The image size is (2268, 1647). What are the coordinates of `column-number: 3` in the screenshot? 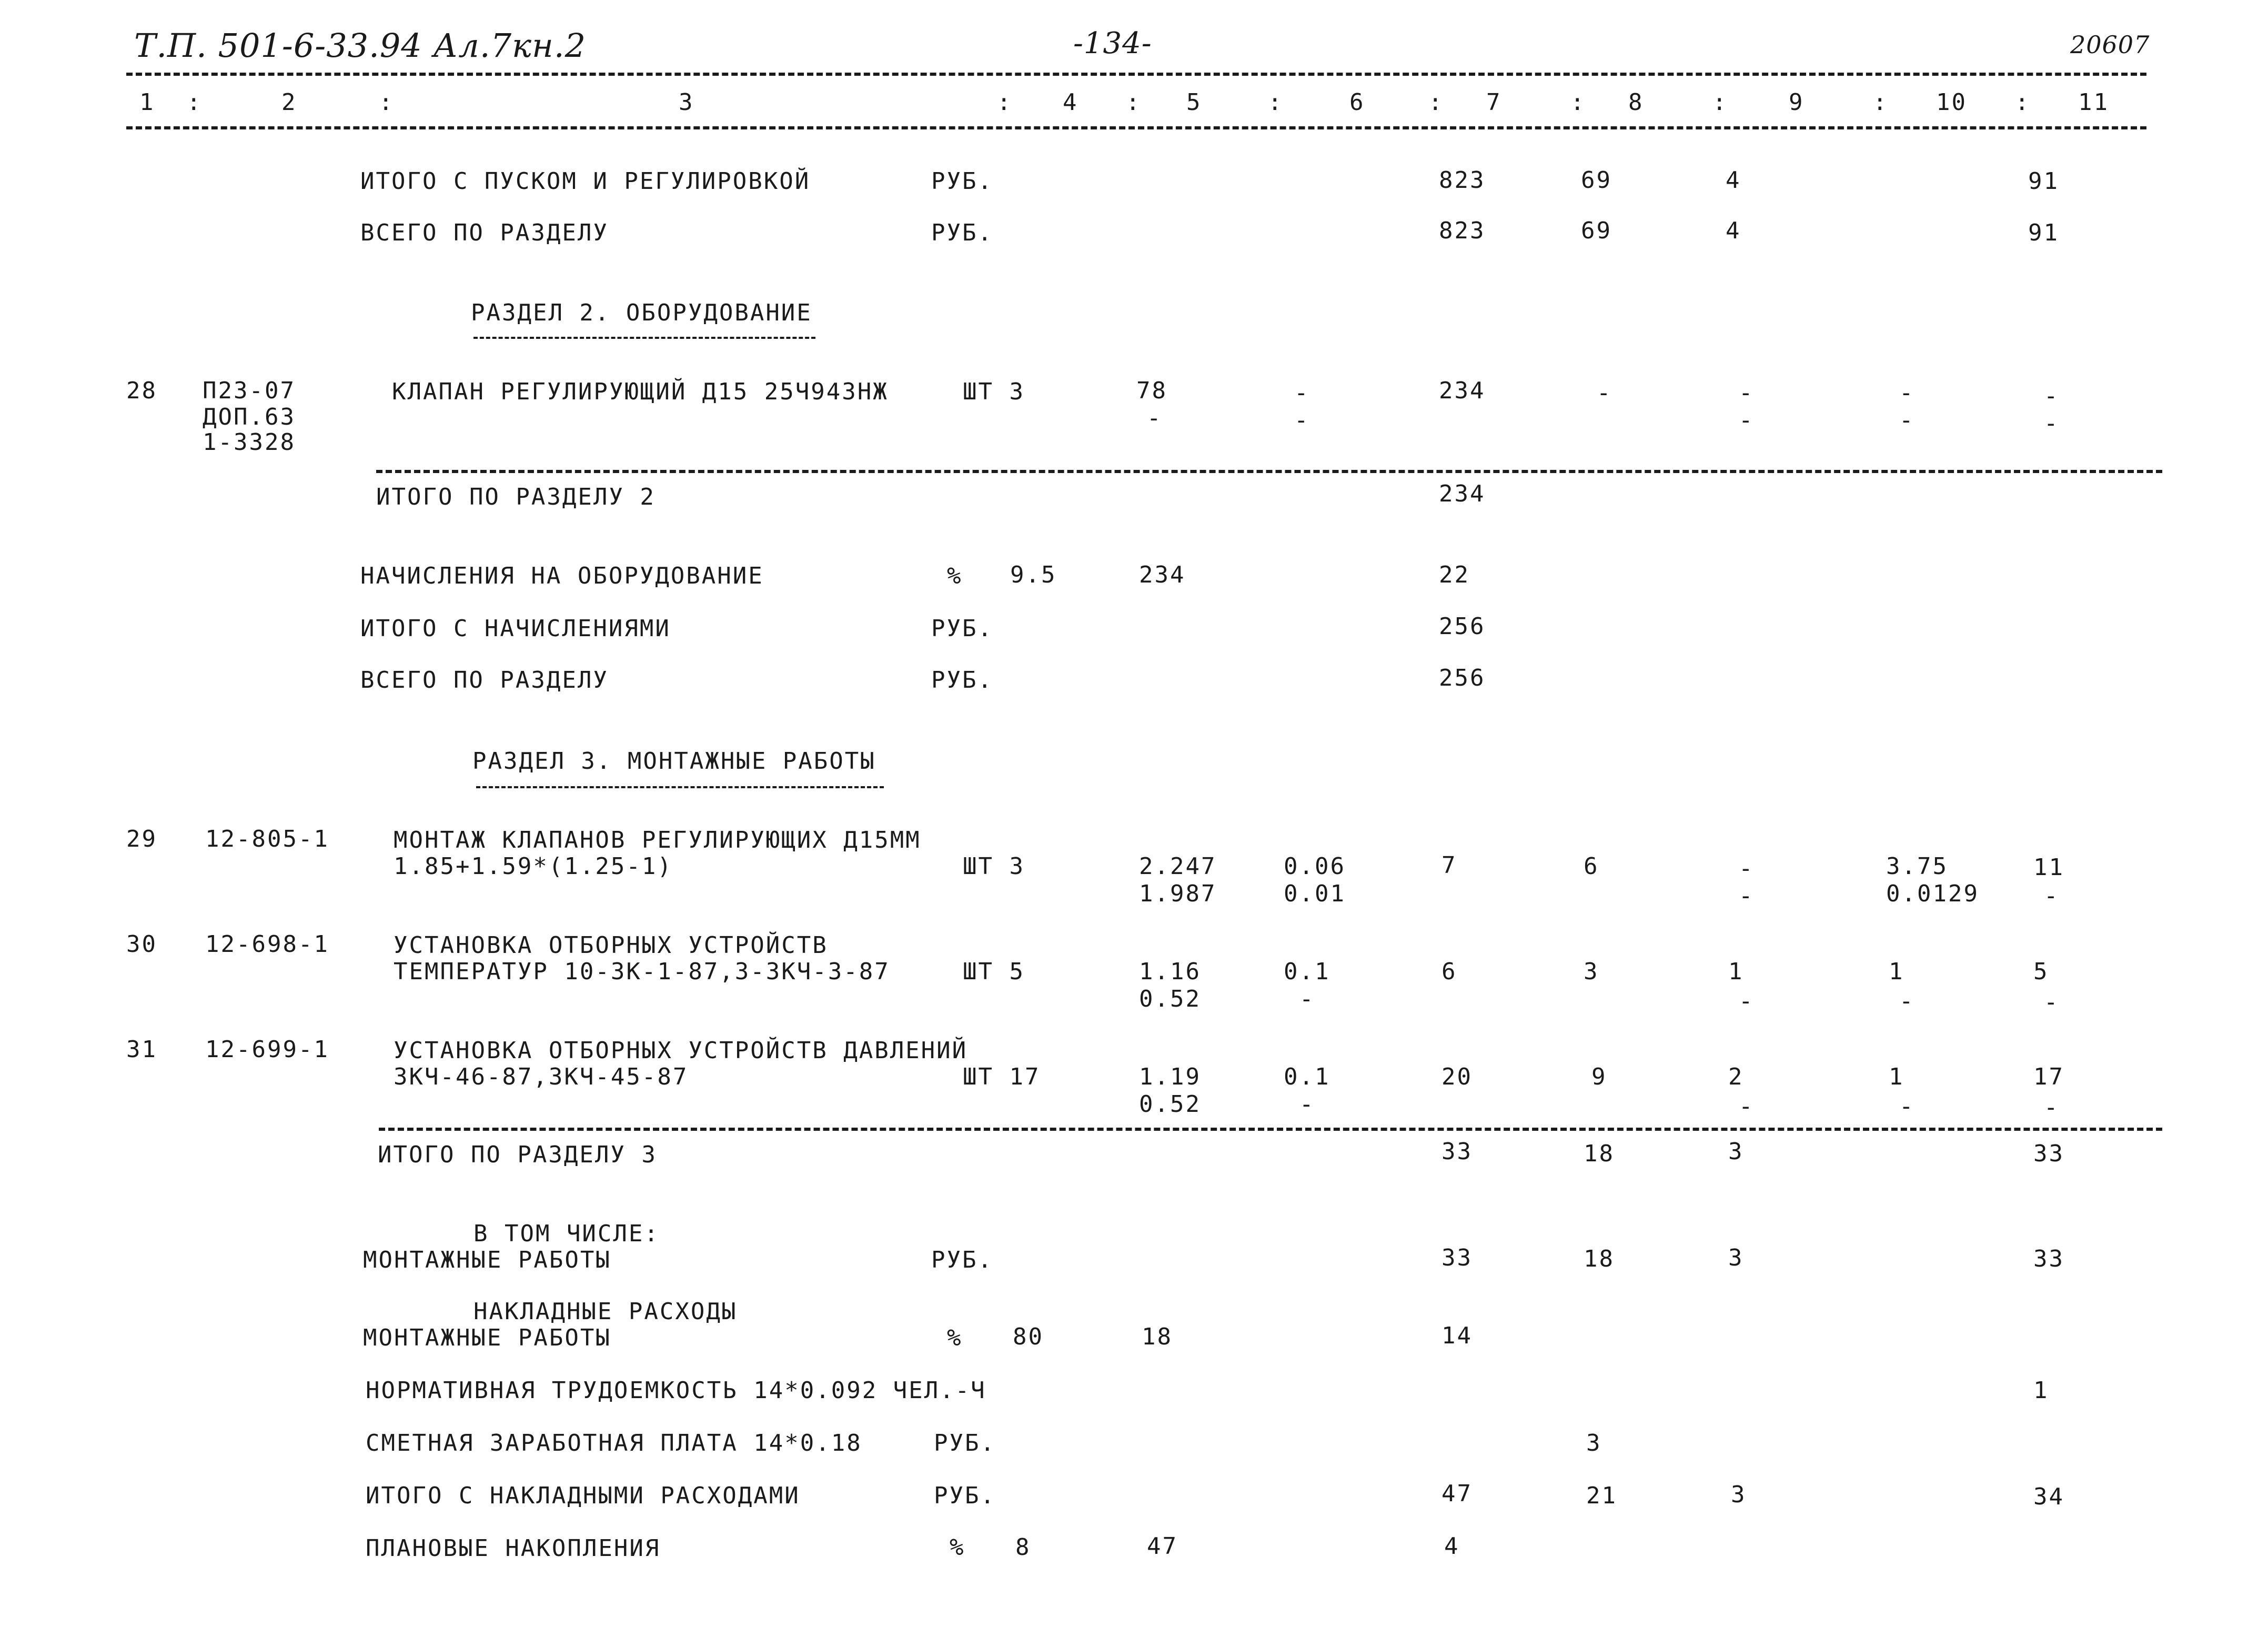 It's located at (686, 103).